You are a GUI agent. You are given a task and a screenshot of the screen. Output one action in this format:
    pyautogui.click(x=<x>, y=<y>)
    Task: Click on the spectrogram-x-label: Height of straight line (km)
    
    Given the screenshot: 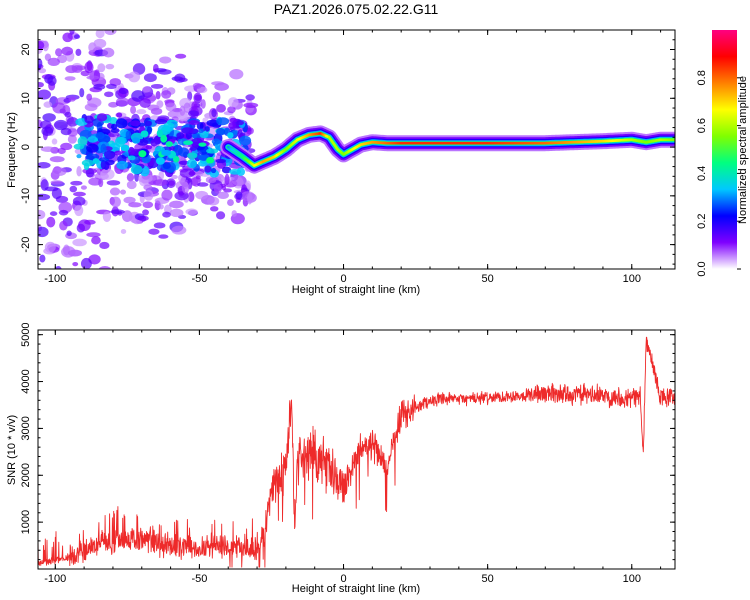 What is the action you would take?
    pyautogui.click(x=356, y=290)
    